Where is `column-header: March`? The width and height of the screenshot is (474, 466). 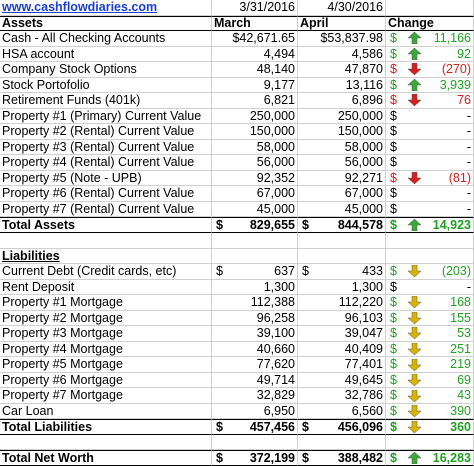 column-header: March is located at coordinates (255, 23).